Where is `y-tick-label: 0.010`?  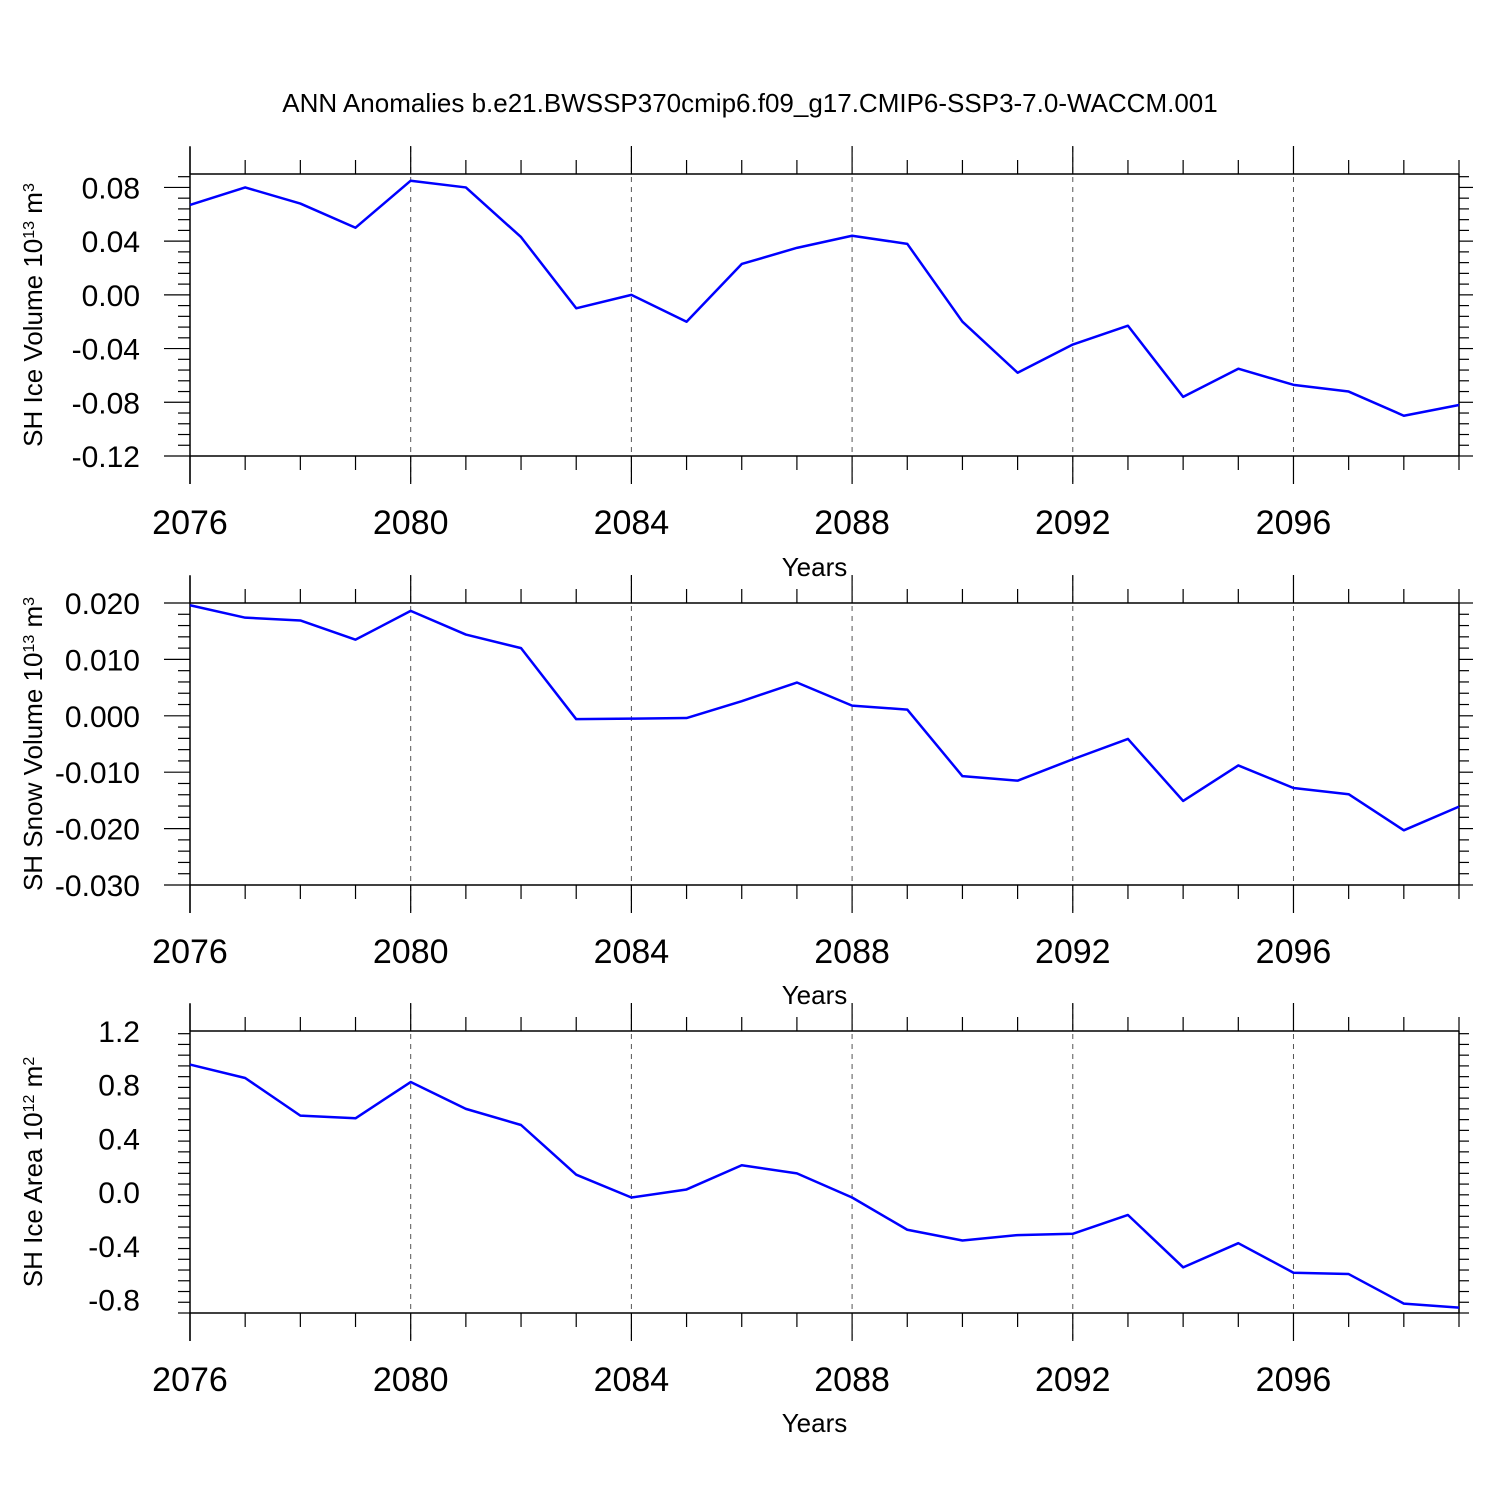 y-tick-label: 0.010 is located at coordinates (102, 660).